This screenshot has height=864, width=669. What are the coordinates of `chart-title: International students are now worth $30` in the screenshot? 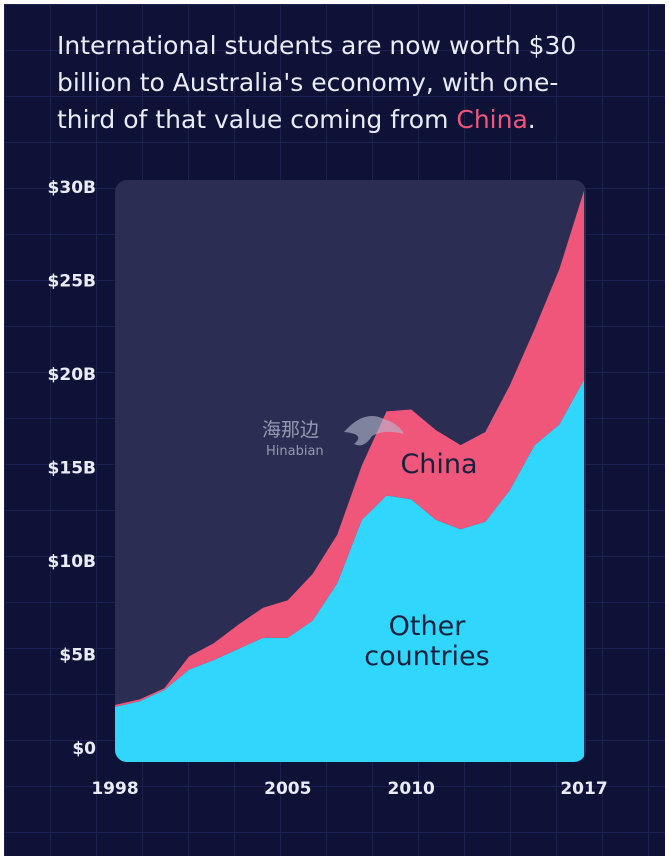 It's located at (316, 45).